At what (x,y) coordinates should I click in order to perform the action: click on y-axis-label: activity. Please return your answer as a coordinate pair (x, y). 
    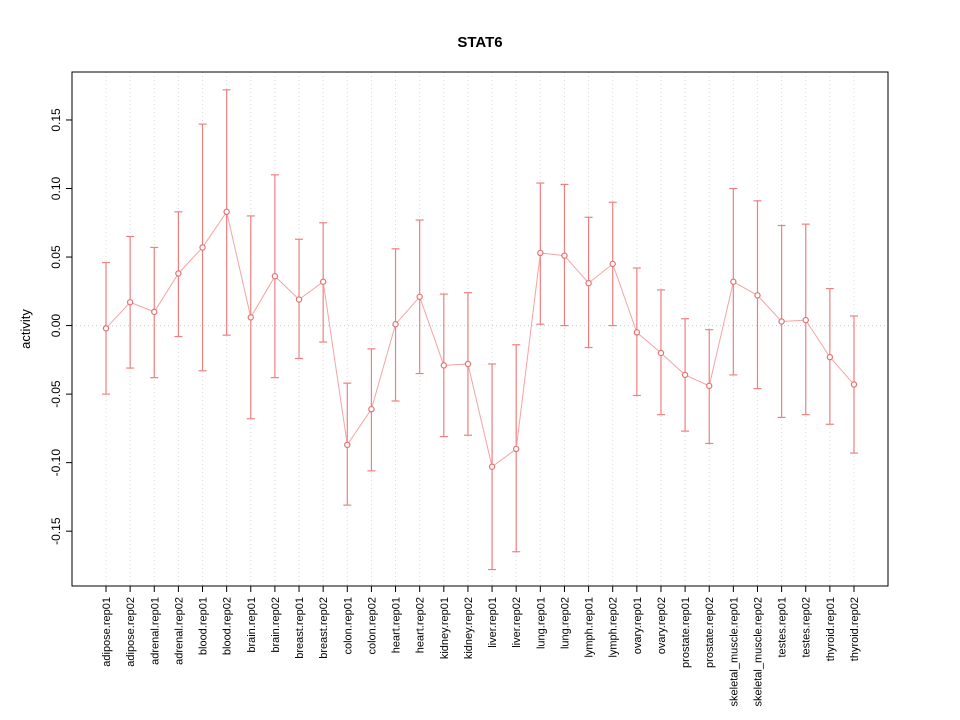
    Looking at the image, I should click on (25, 329).